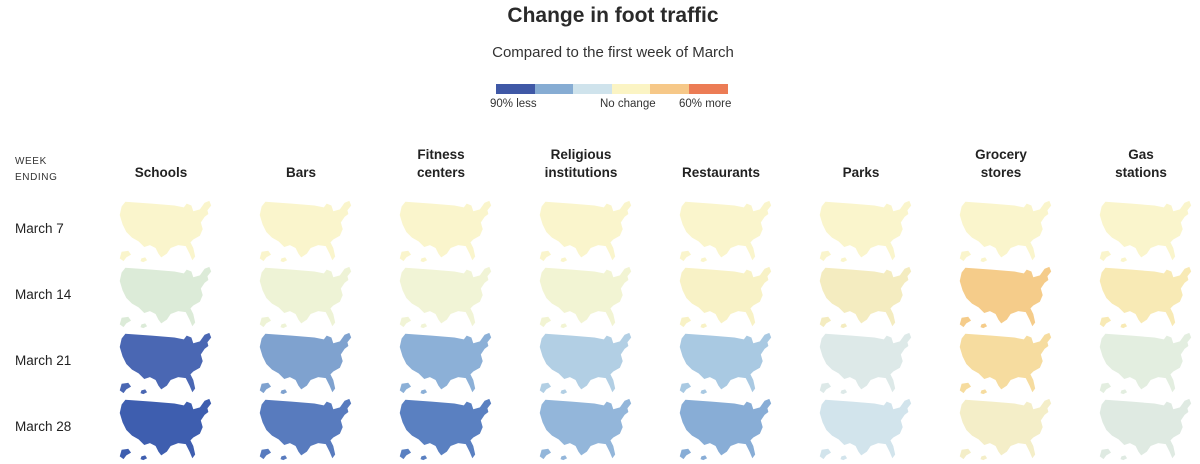 Image resolution: width=1200 pixels, height=464 pixels. I want to click on column-header-3: Religious institutions, so click(581, 164).